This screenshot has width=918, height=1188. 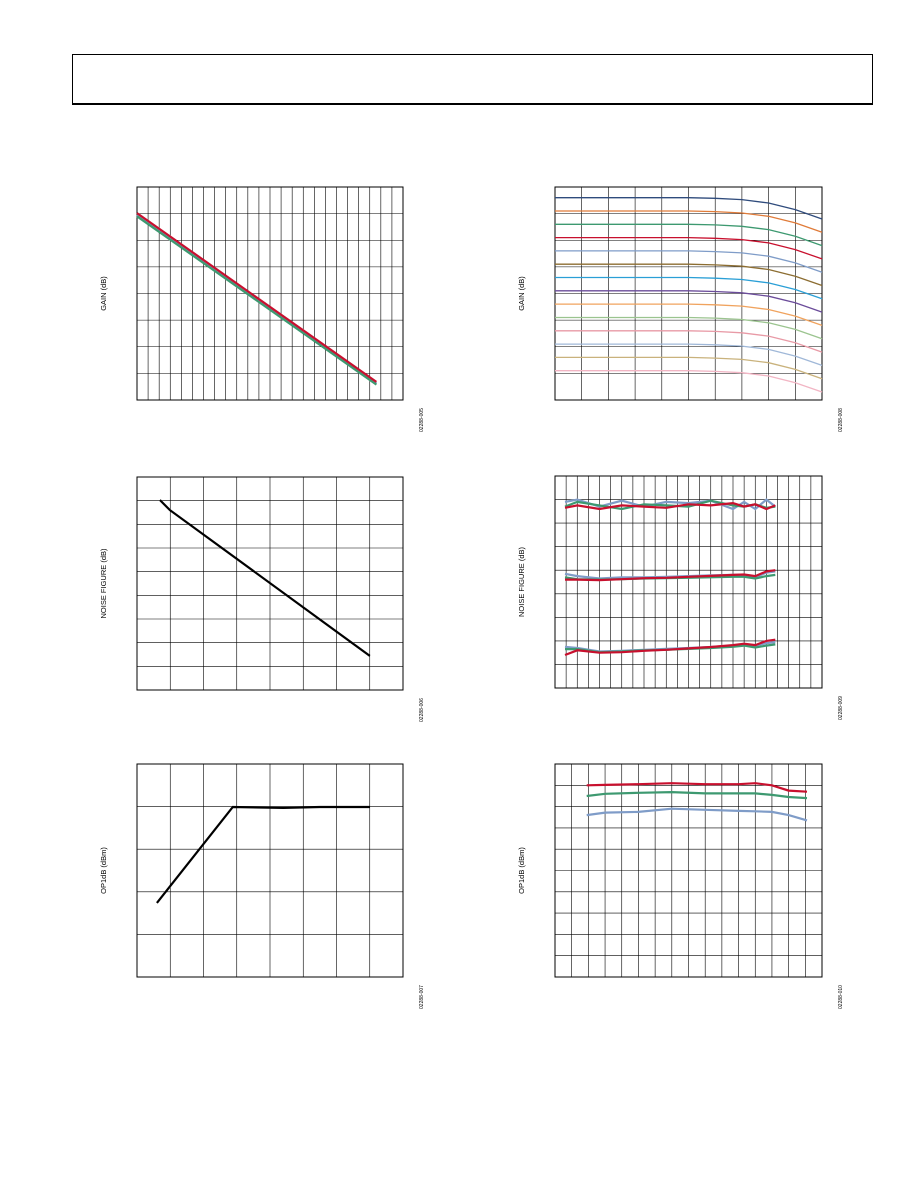 What do you see at coordinates (841, 708) in the screenshot?
I see `figure-id: 02288-009` at bounding box center [841, 708].